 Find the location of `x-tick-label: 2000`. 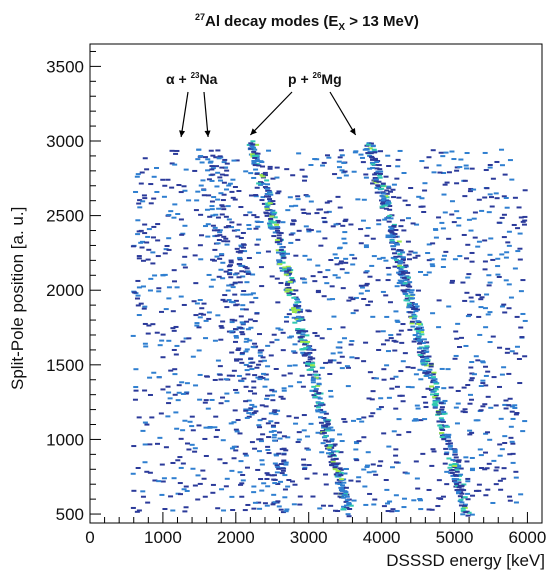

x-tick-label: 2000 is located at coordinates (236, 537).